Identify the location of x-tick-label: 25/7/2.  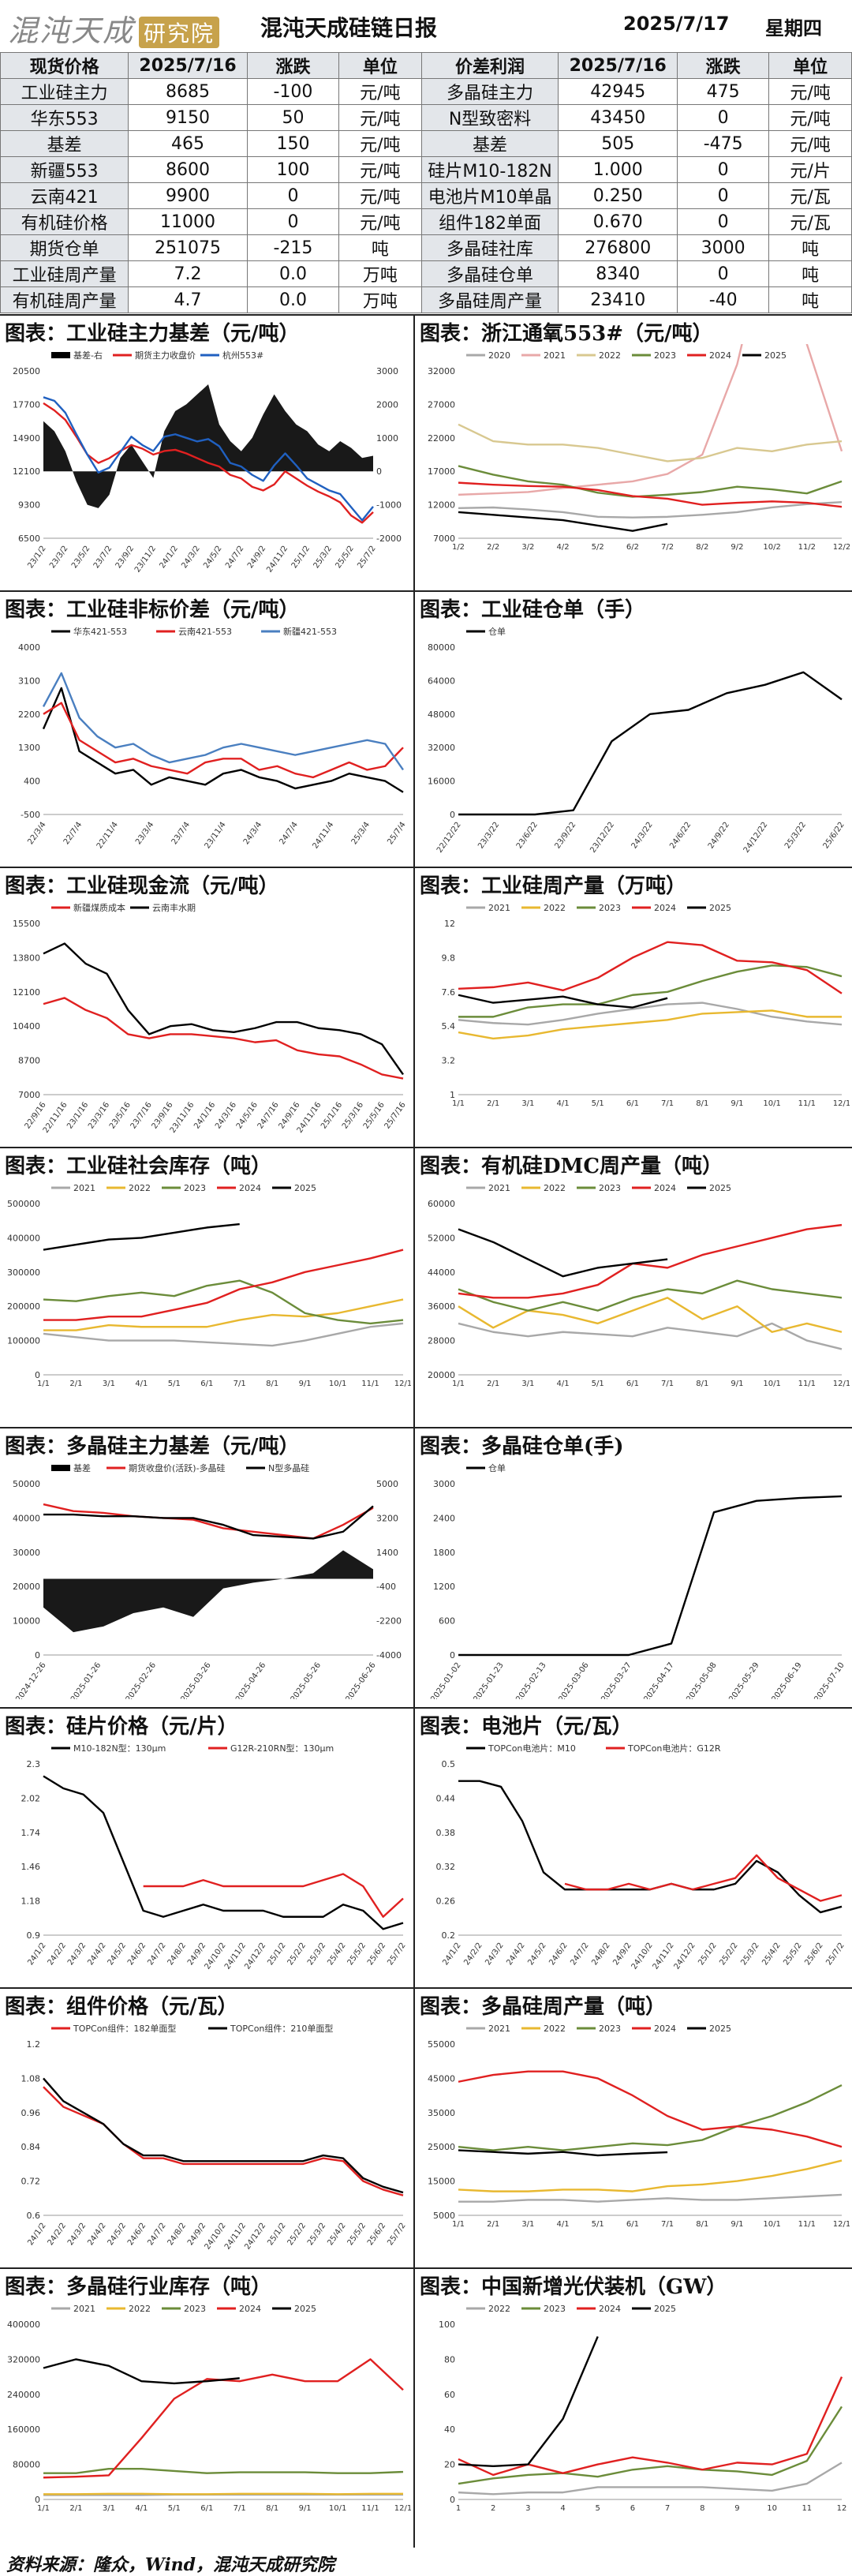
(366, 558).